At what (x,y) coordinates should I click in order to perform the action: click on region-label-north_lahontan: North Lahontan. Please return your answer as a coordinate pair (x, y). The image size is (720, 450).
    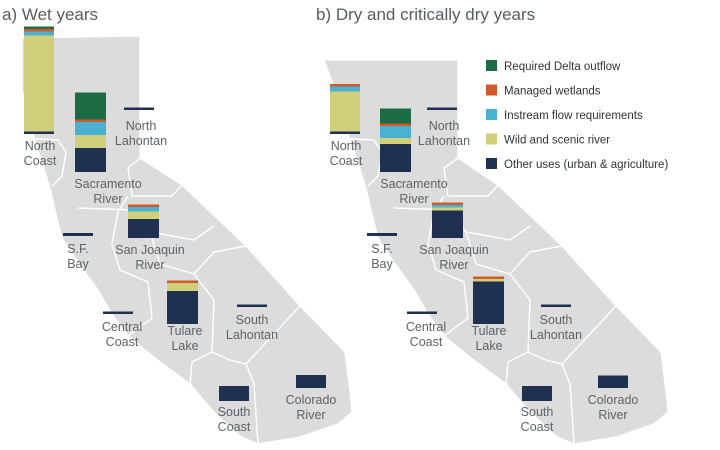
    Looking at the image, I should click on (141, 133).